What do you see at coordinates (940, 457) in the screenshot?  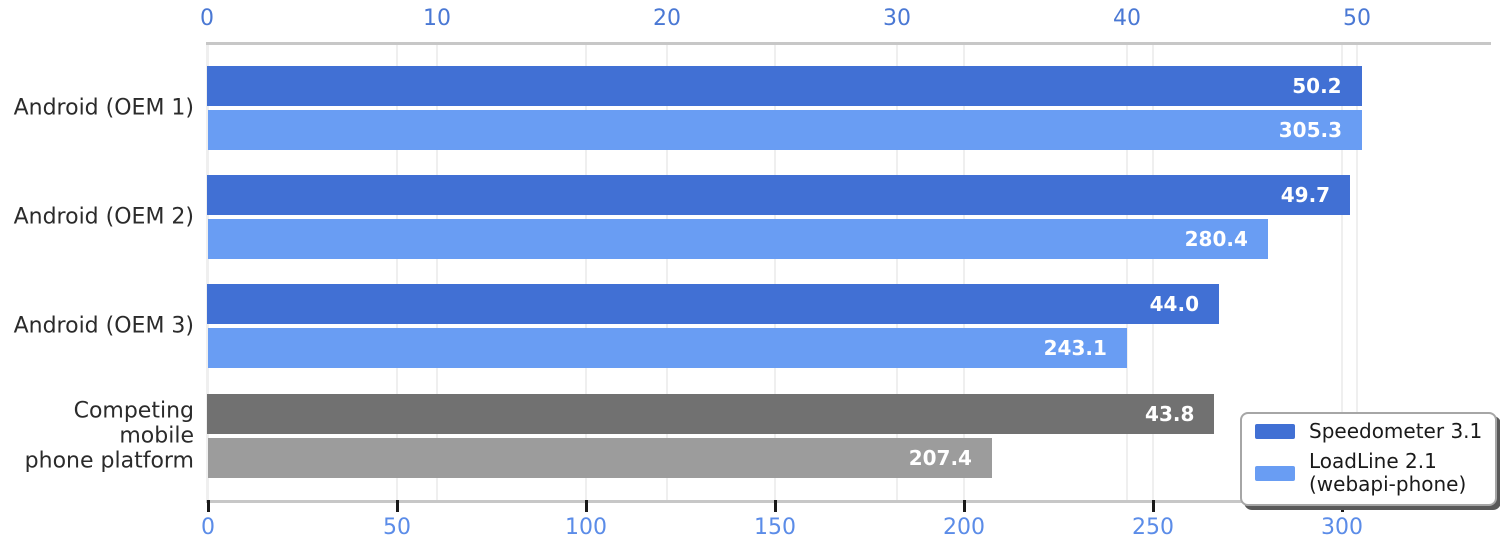 I see `bar-value-label: 207.4` at bounding box center [940, 457].